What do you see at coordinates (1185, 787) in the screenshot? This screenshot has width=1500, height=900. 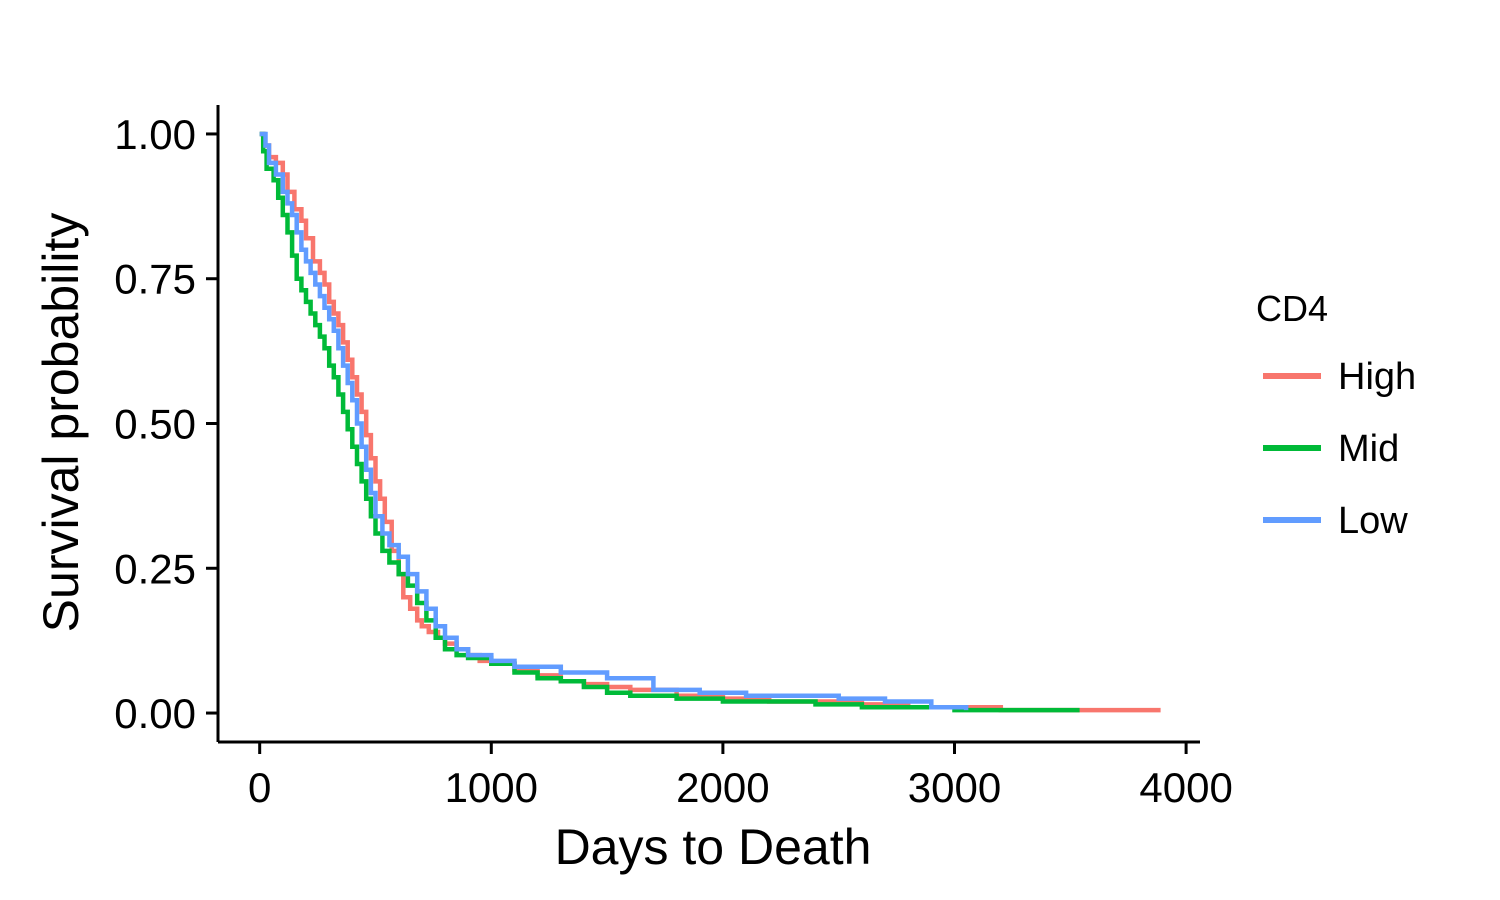 I see `x-tick-label: 4000` at bounding box center [1185, 787].